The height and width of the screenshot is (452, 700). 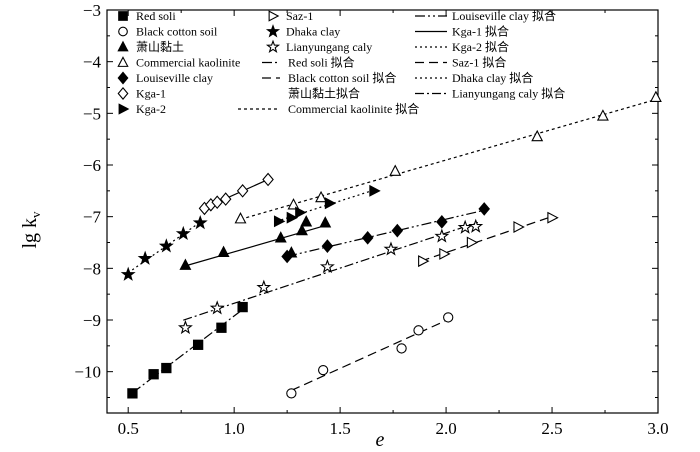 What do you see at coordinates (321, 62) in the screenshot?
I see `legend-fit-label: Red soli 拟合` at bounding box center [321, 62].